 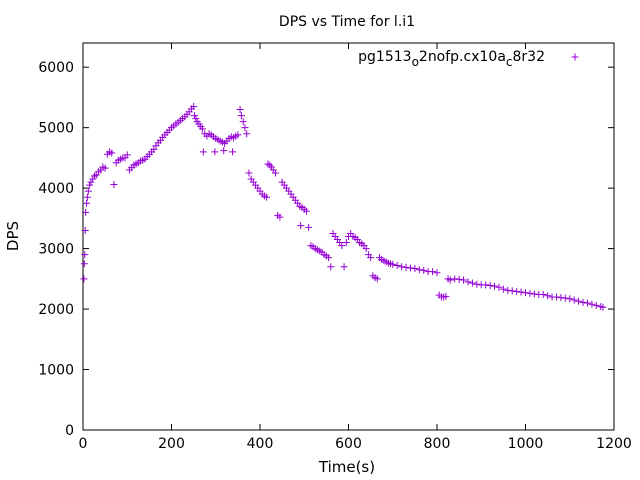 I want to click on x-tick-label: 800, so click(x=437, y=444).